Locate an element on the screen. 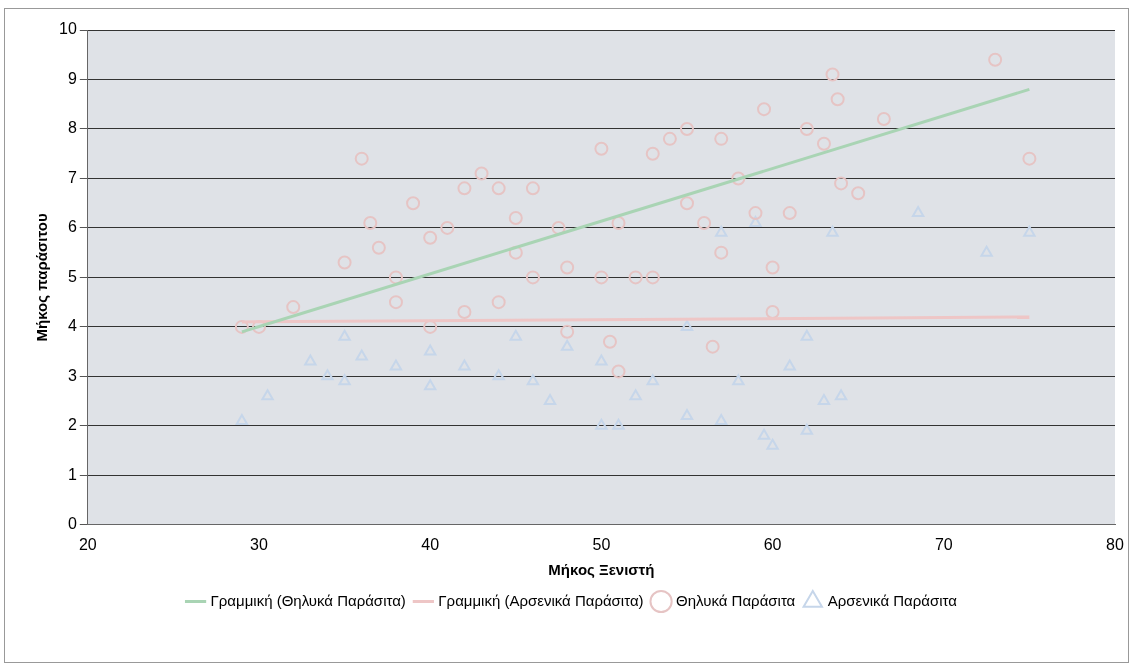 This screenshot has height=669, width=1135. x-tick-label: 60 is located at coordinates (772, 544).